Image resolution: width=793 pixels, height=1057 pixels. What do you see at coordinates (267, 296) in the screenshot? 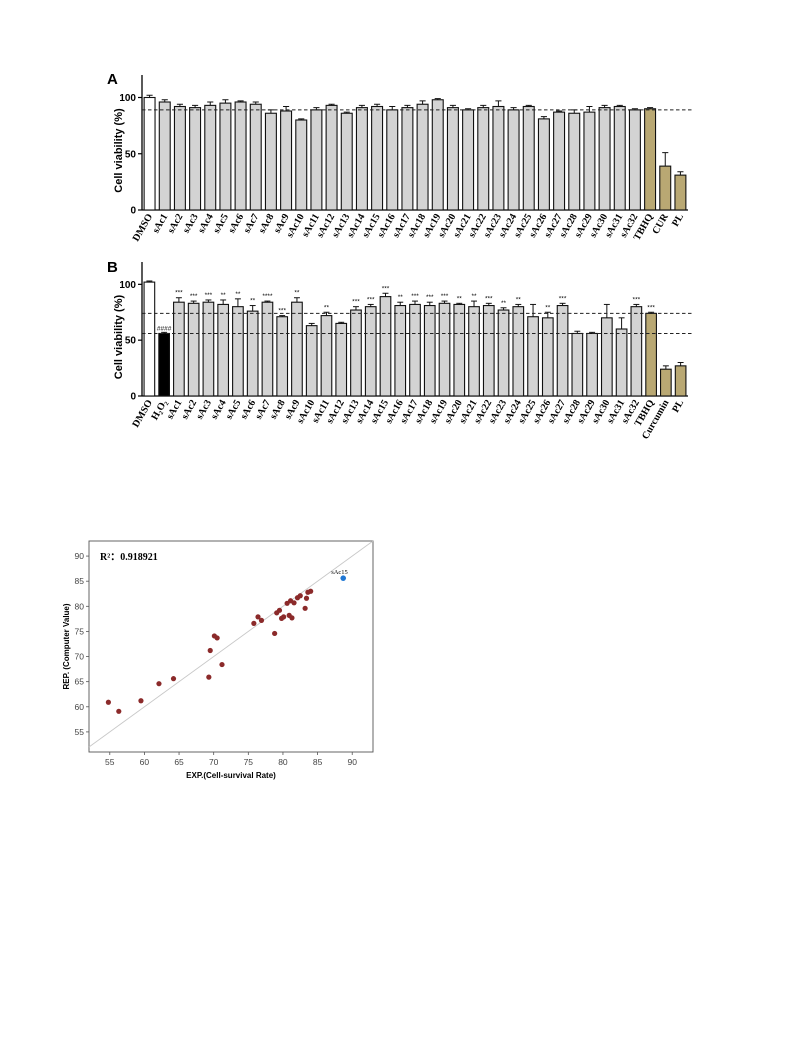
I see `significance-label: ****` at bounding box center [267, 296].